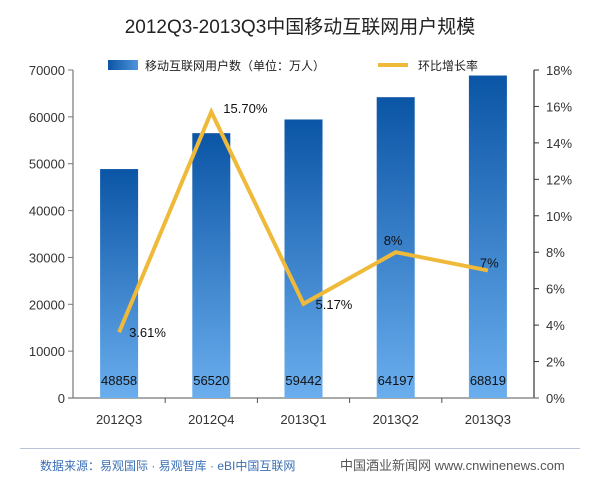 The width and height of the screenshot is (600, 482). Describe the element at coordinates (211, 419) in the screenshot. I see `x-axis-tick-label: 2012Q4` at that location.